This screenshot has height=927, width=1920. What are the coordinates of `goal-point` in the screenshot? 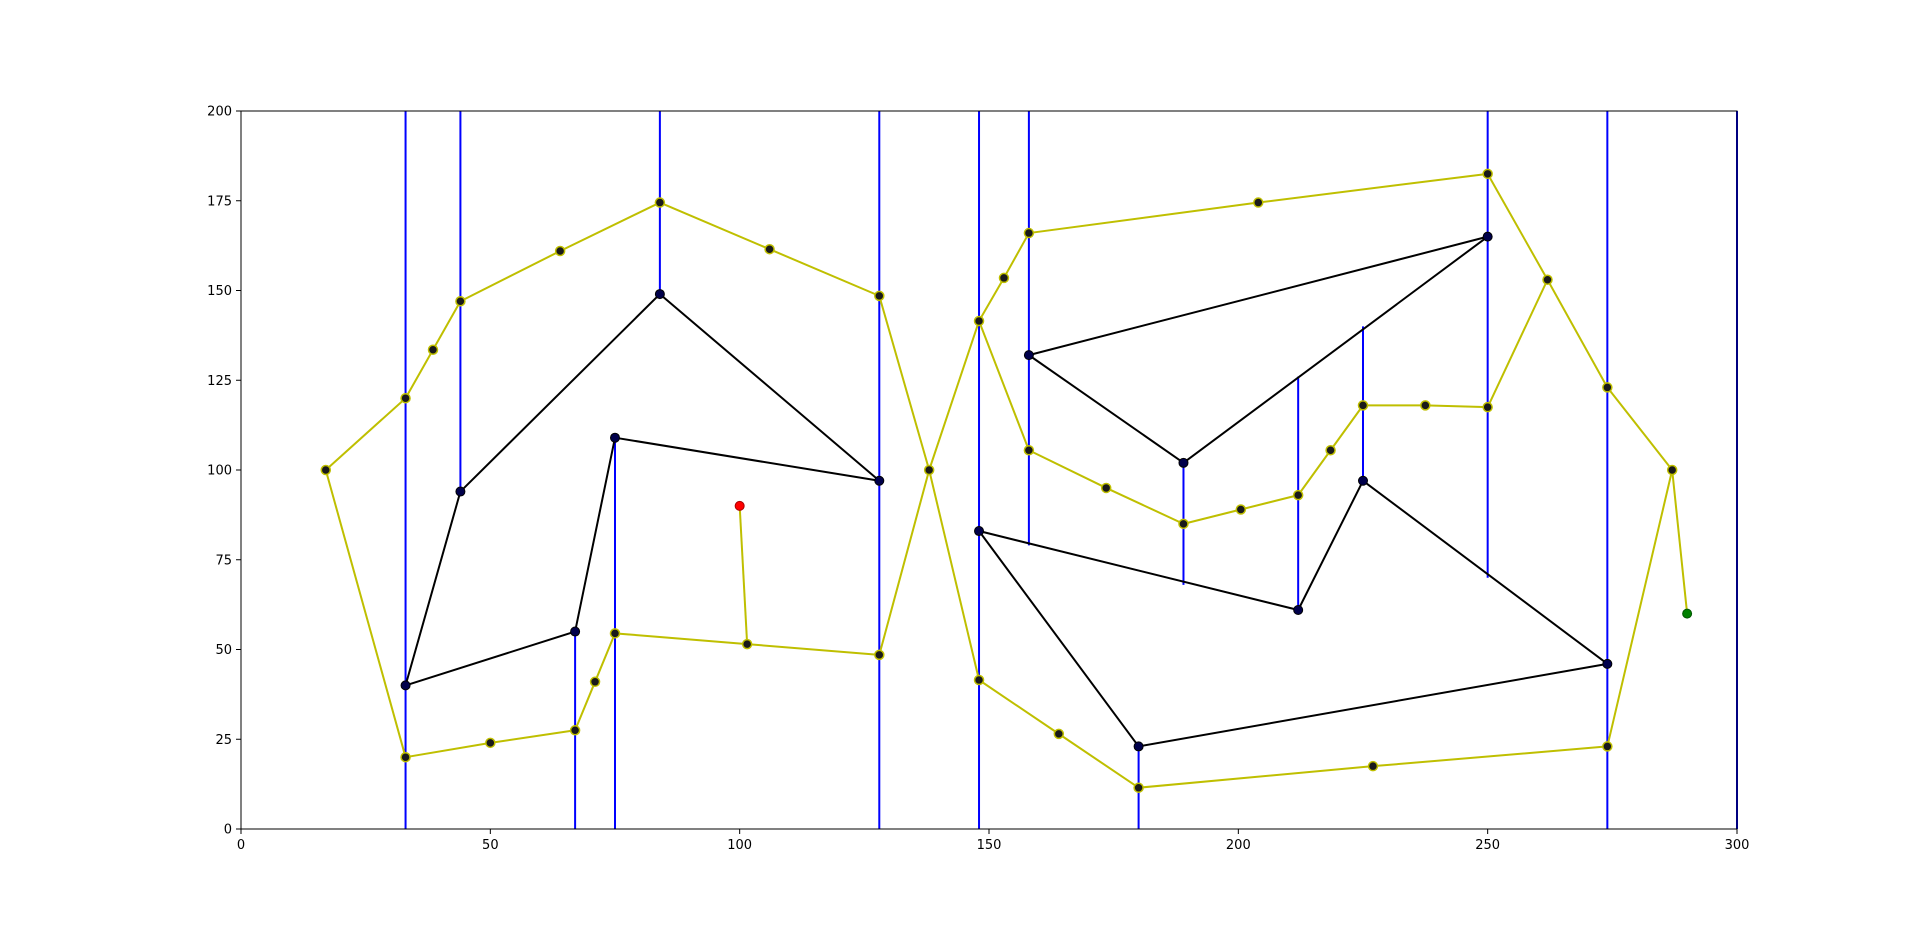 It's located at (1687, 613).